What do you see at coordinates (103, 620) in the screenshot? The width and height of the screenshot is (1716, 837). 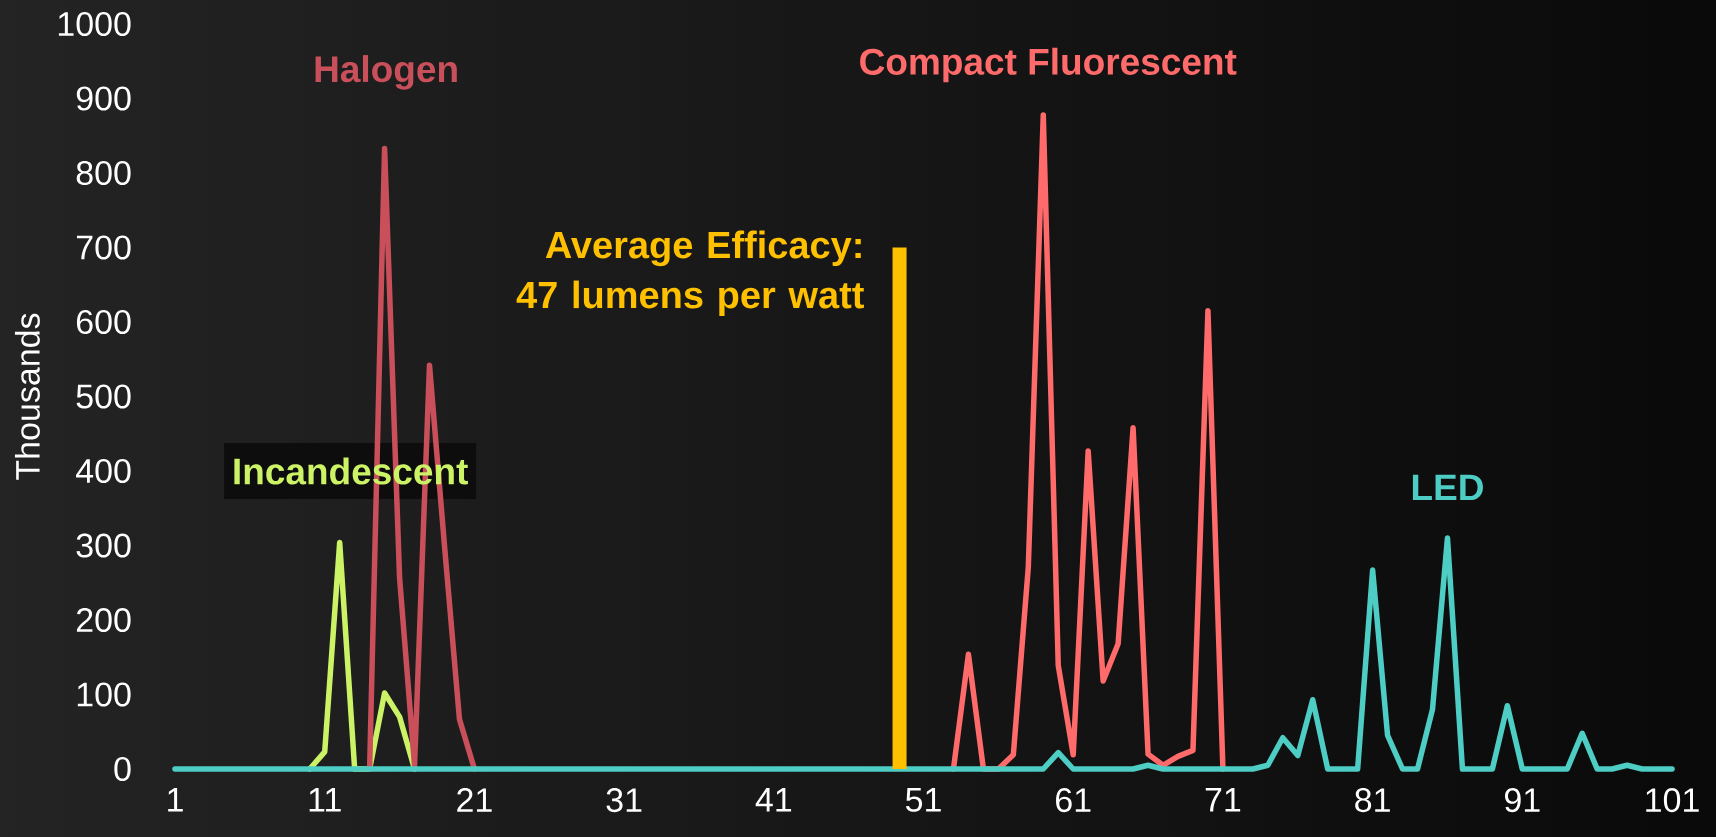 I see `y-tick-label: 200` at bounding box center [103, 620].